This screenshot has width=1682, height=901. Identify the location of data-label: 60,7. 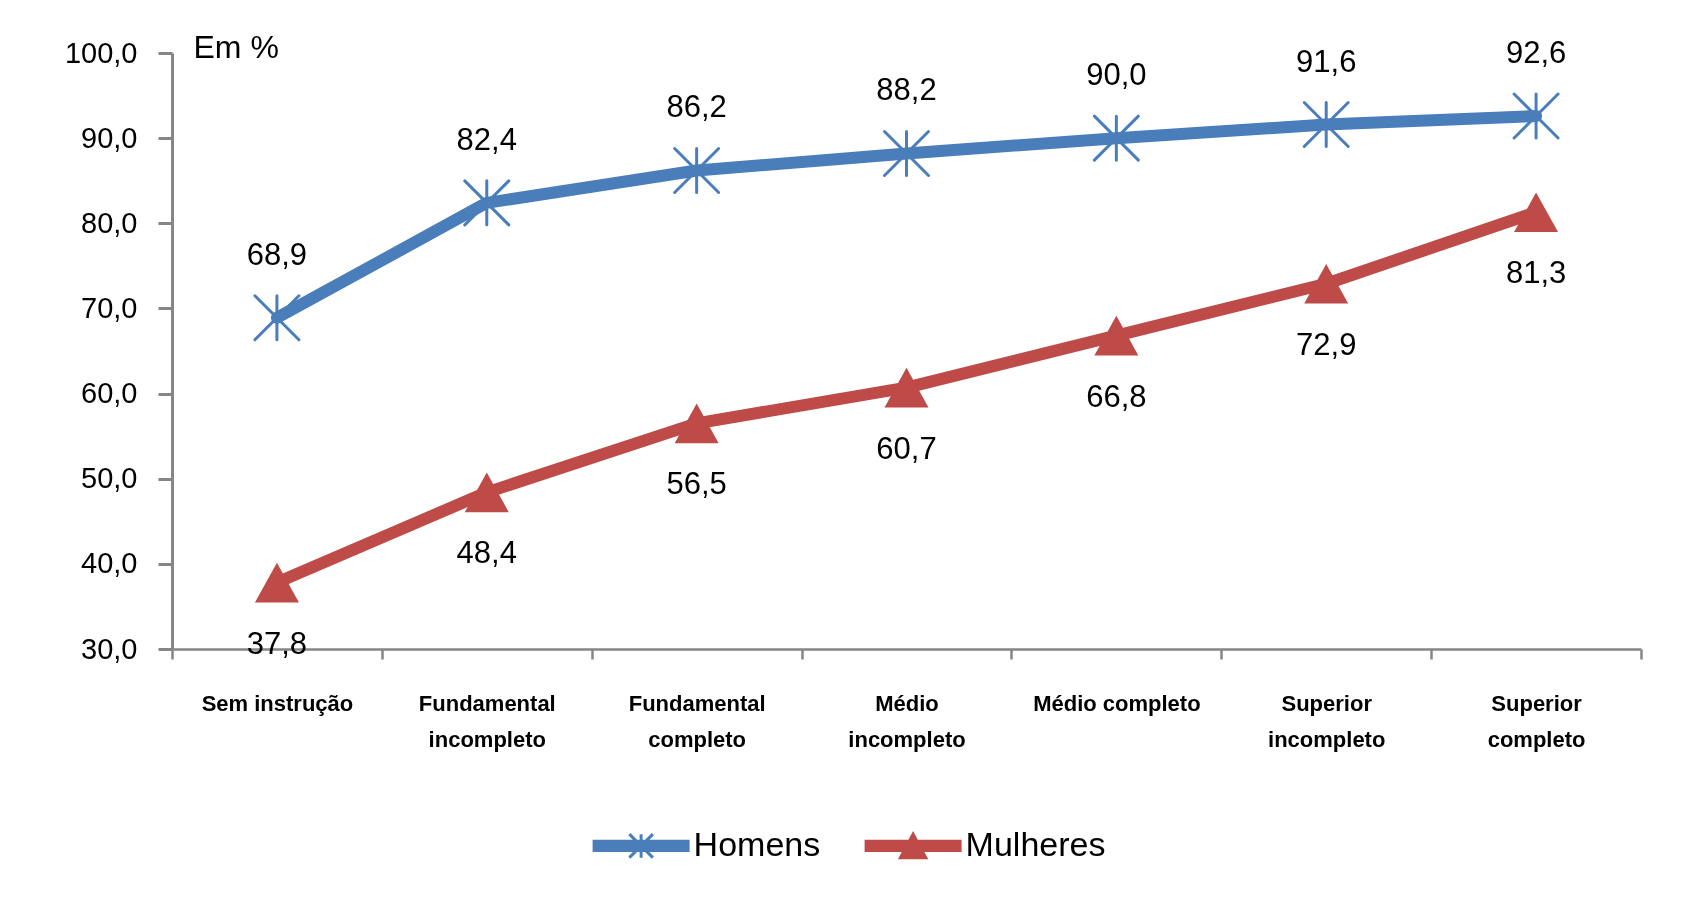
(906, 448).